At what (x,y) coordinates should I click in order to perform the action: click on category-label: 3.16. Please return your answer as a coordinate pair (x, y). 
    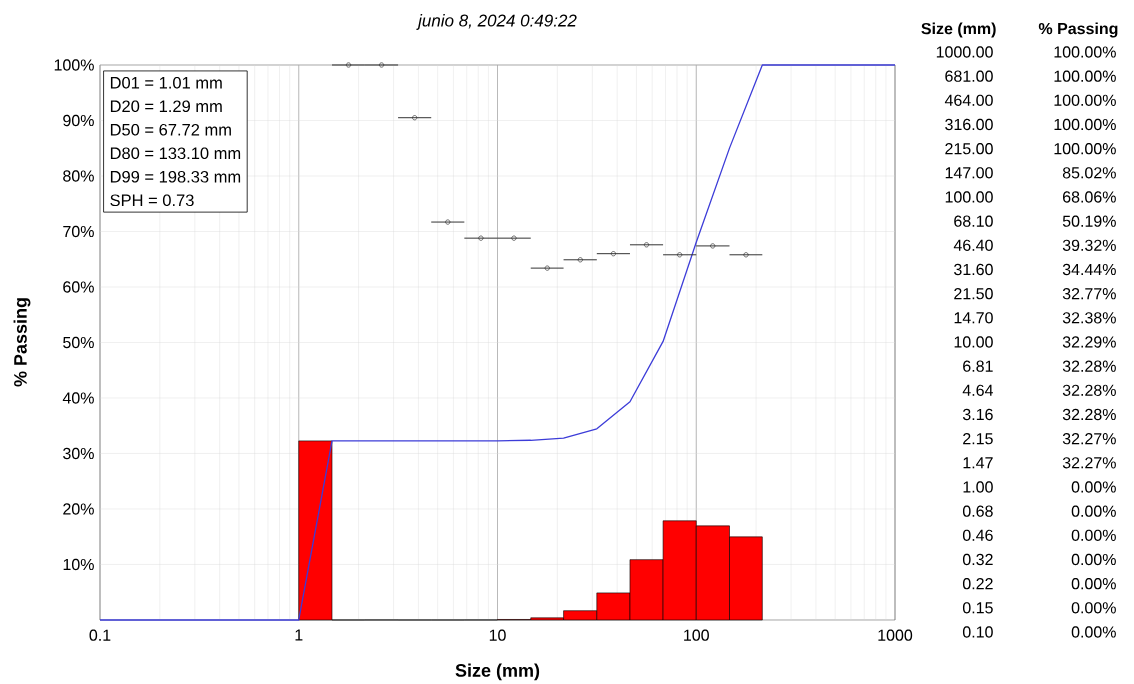
    Looking at the image, I should click on (977, 414).